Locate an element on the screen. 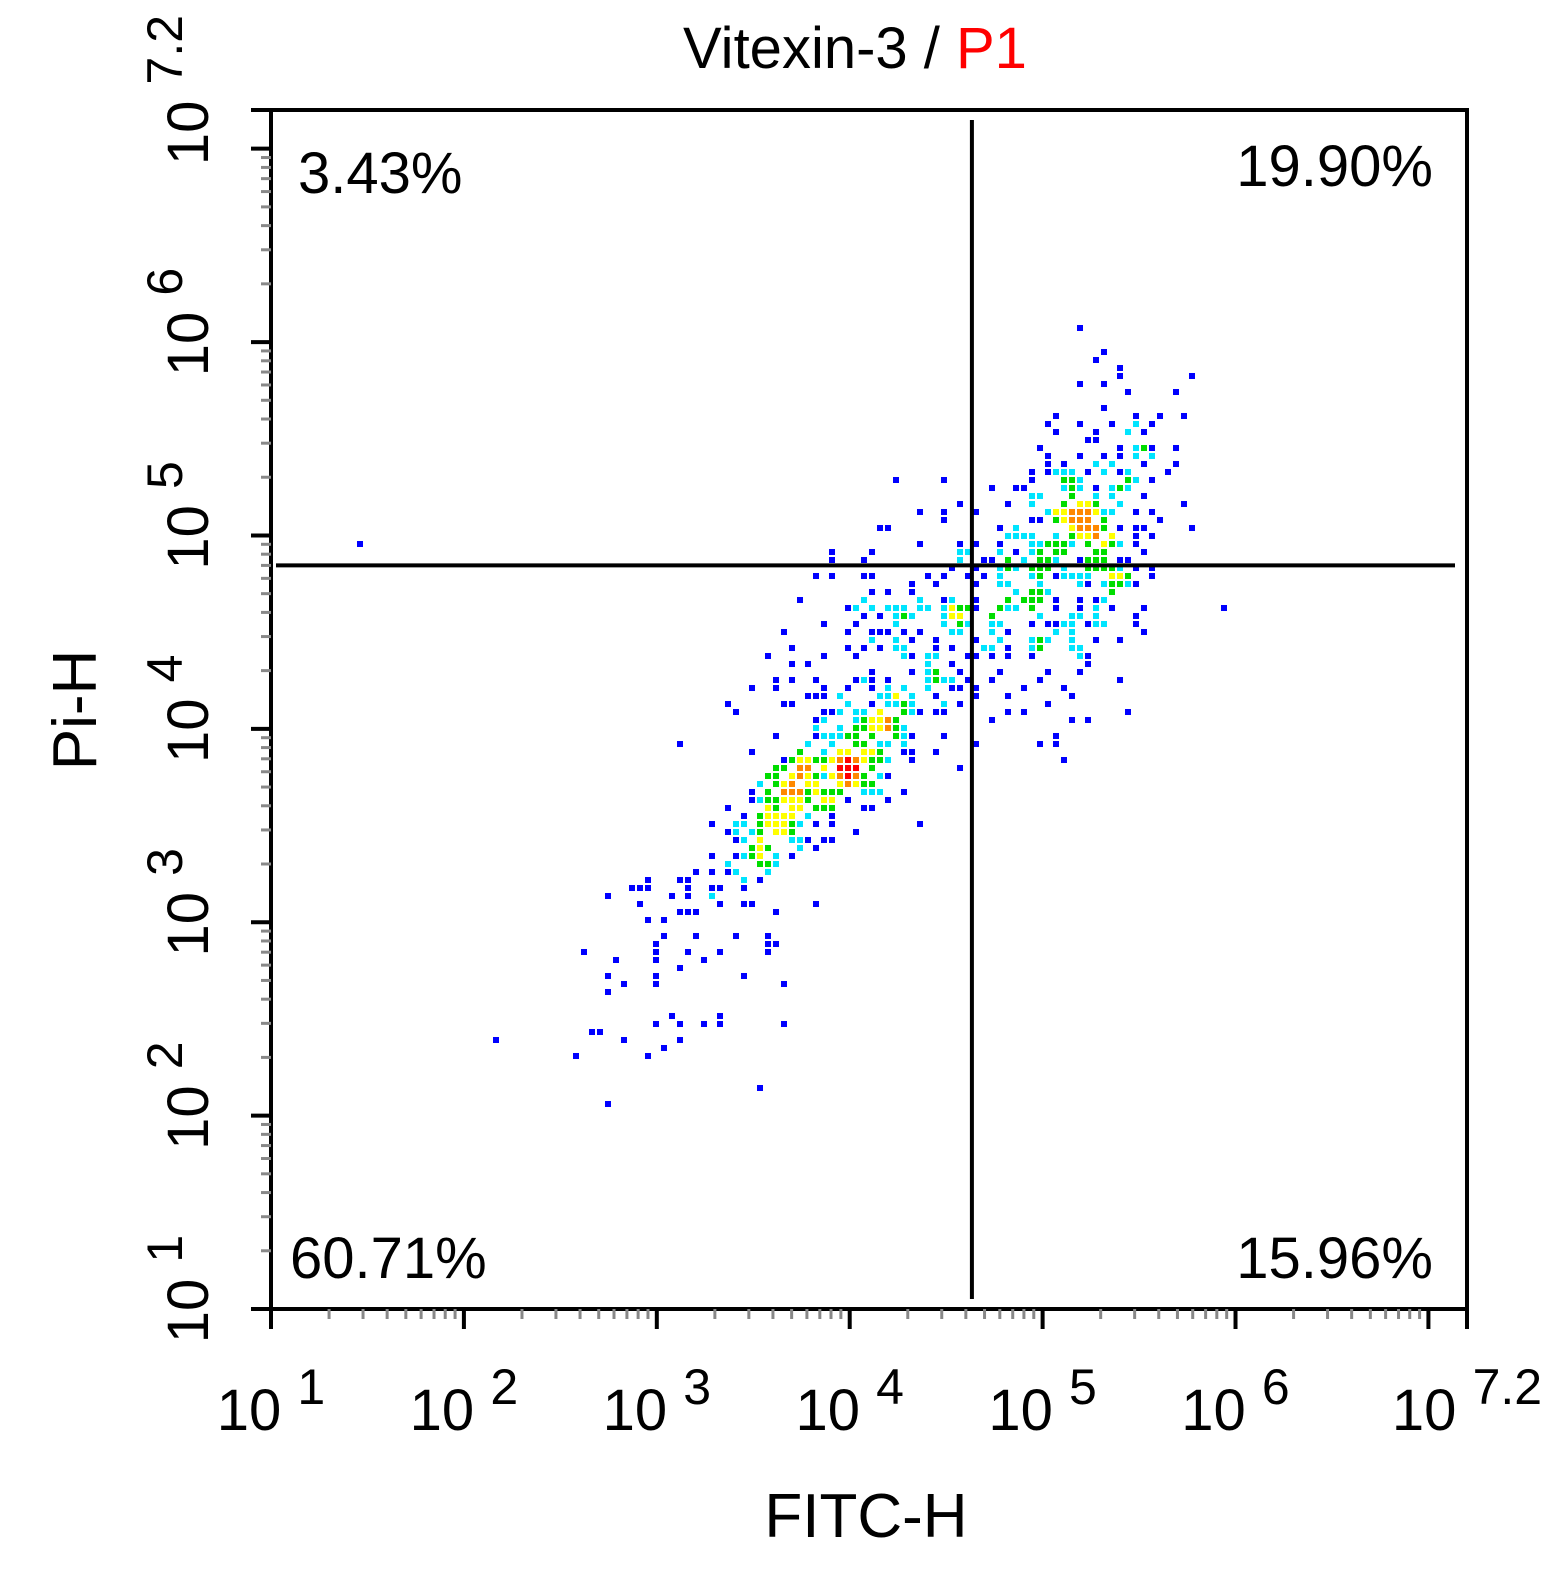 This screenshot has width=1550, height=1569. quadrant-label-upper-right: 19.90% is located at coordinates (1334, 166).